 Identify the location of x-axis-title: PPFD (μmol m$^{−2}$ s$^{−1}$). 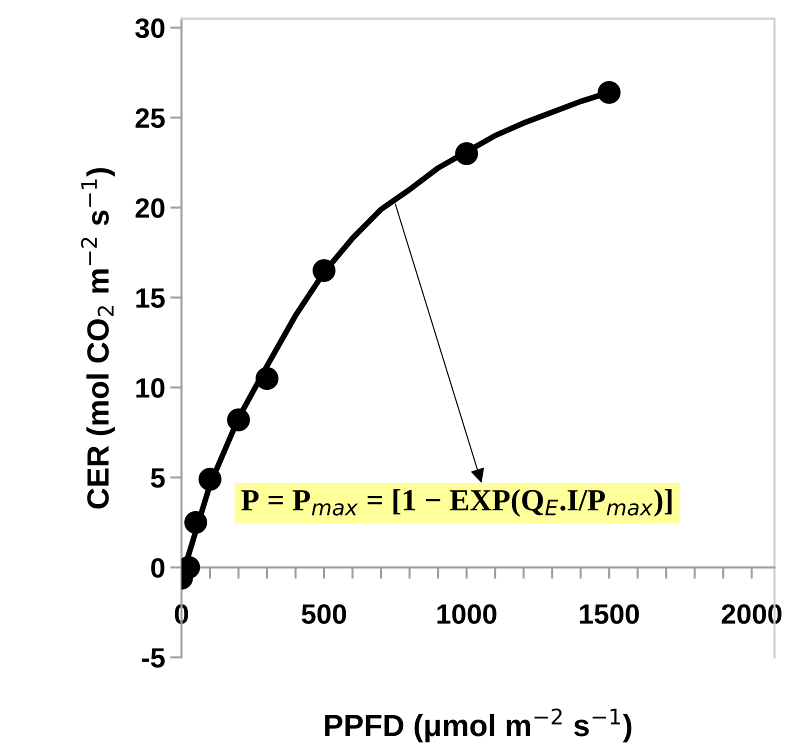
(478, 725).